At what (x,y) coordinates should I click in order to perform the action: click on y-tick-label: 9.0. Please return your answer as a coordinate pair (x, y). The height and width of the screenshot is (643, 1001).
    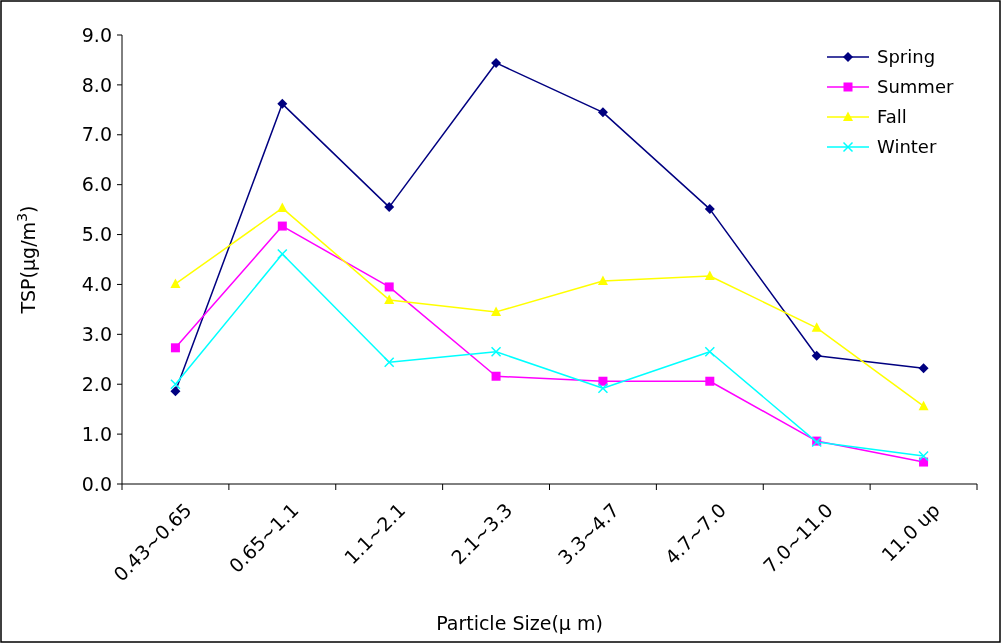
    Looking at the image, I should click on (96, 34).